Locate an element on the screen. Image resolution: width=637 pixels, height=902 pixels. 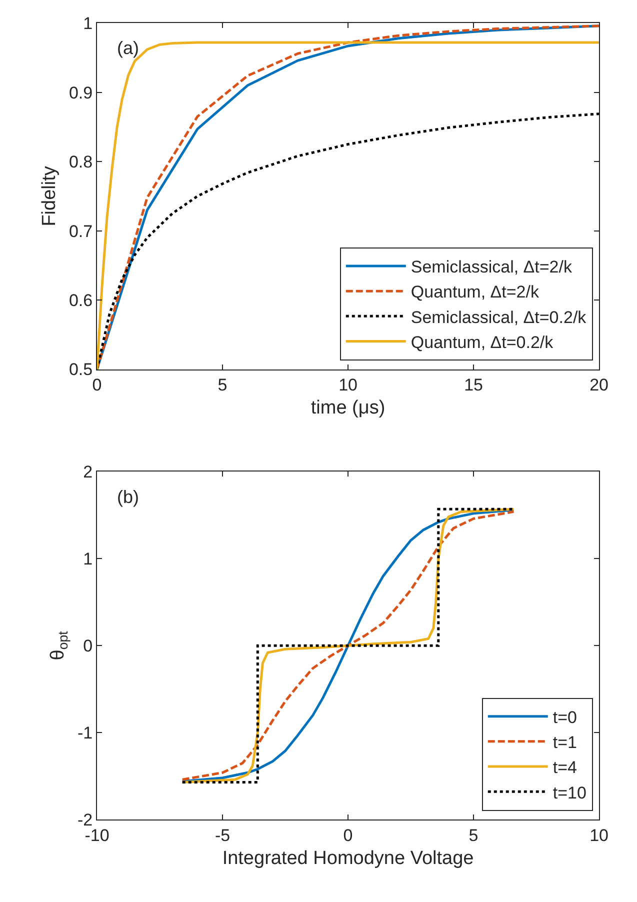
legend-label: t=1 is located at coordinates (564, 742).